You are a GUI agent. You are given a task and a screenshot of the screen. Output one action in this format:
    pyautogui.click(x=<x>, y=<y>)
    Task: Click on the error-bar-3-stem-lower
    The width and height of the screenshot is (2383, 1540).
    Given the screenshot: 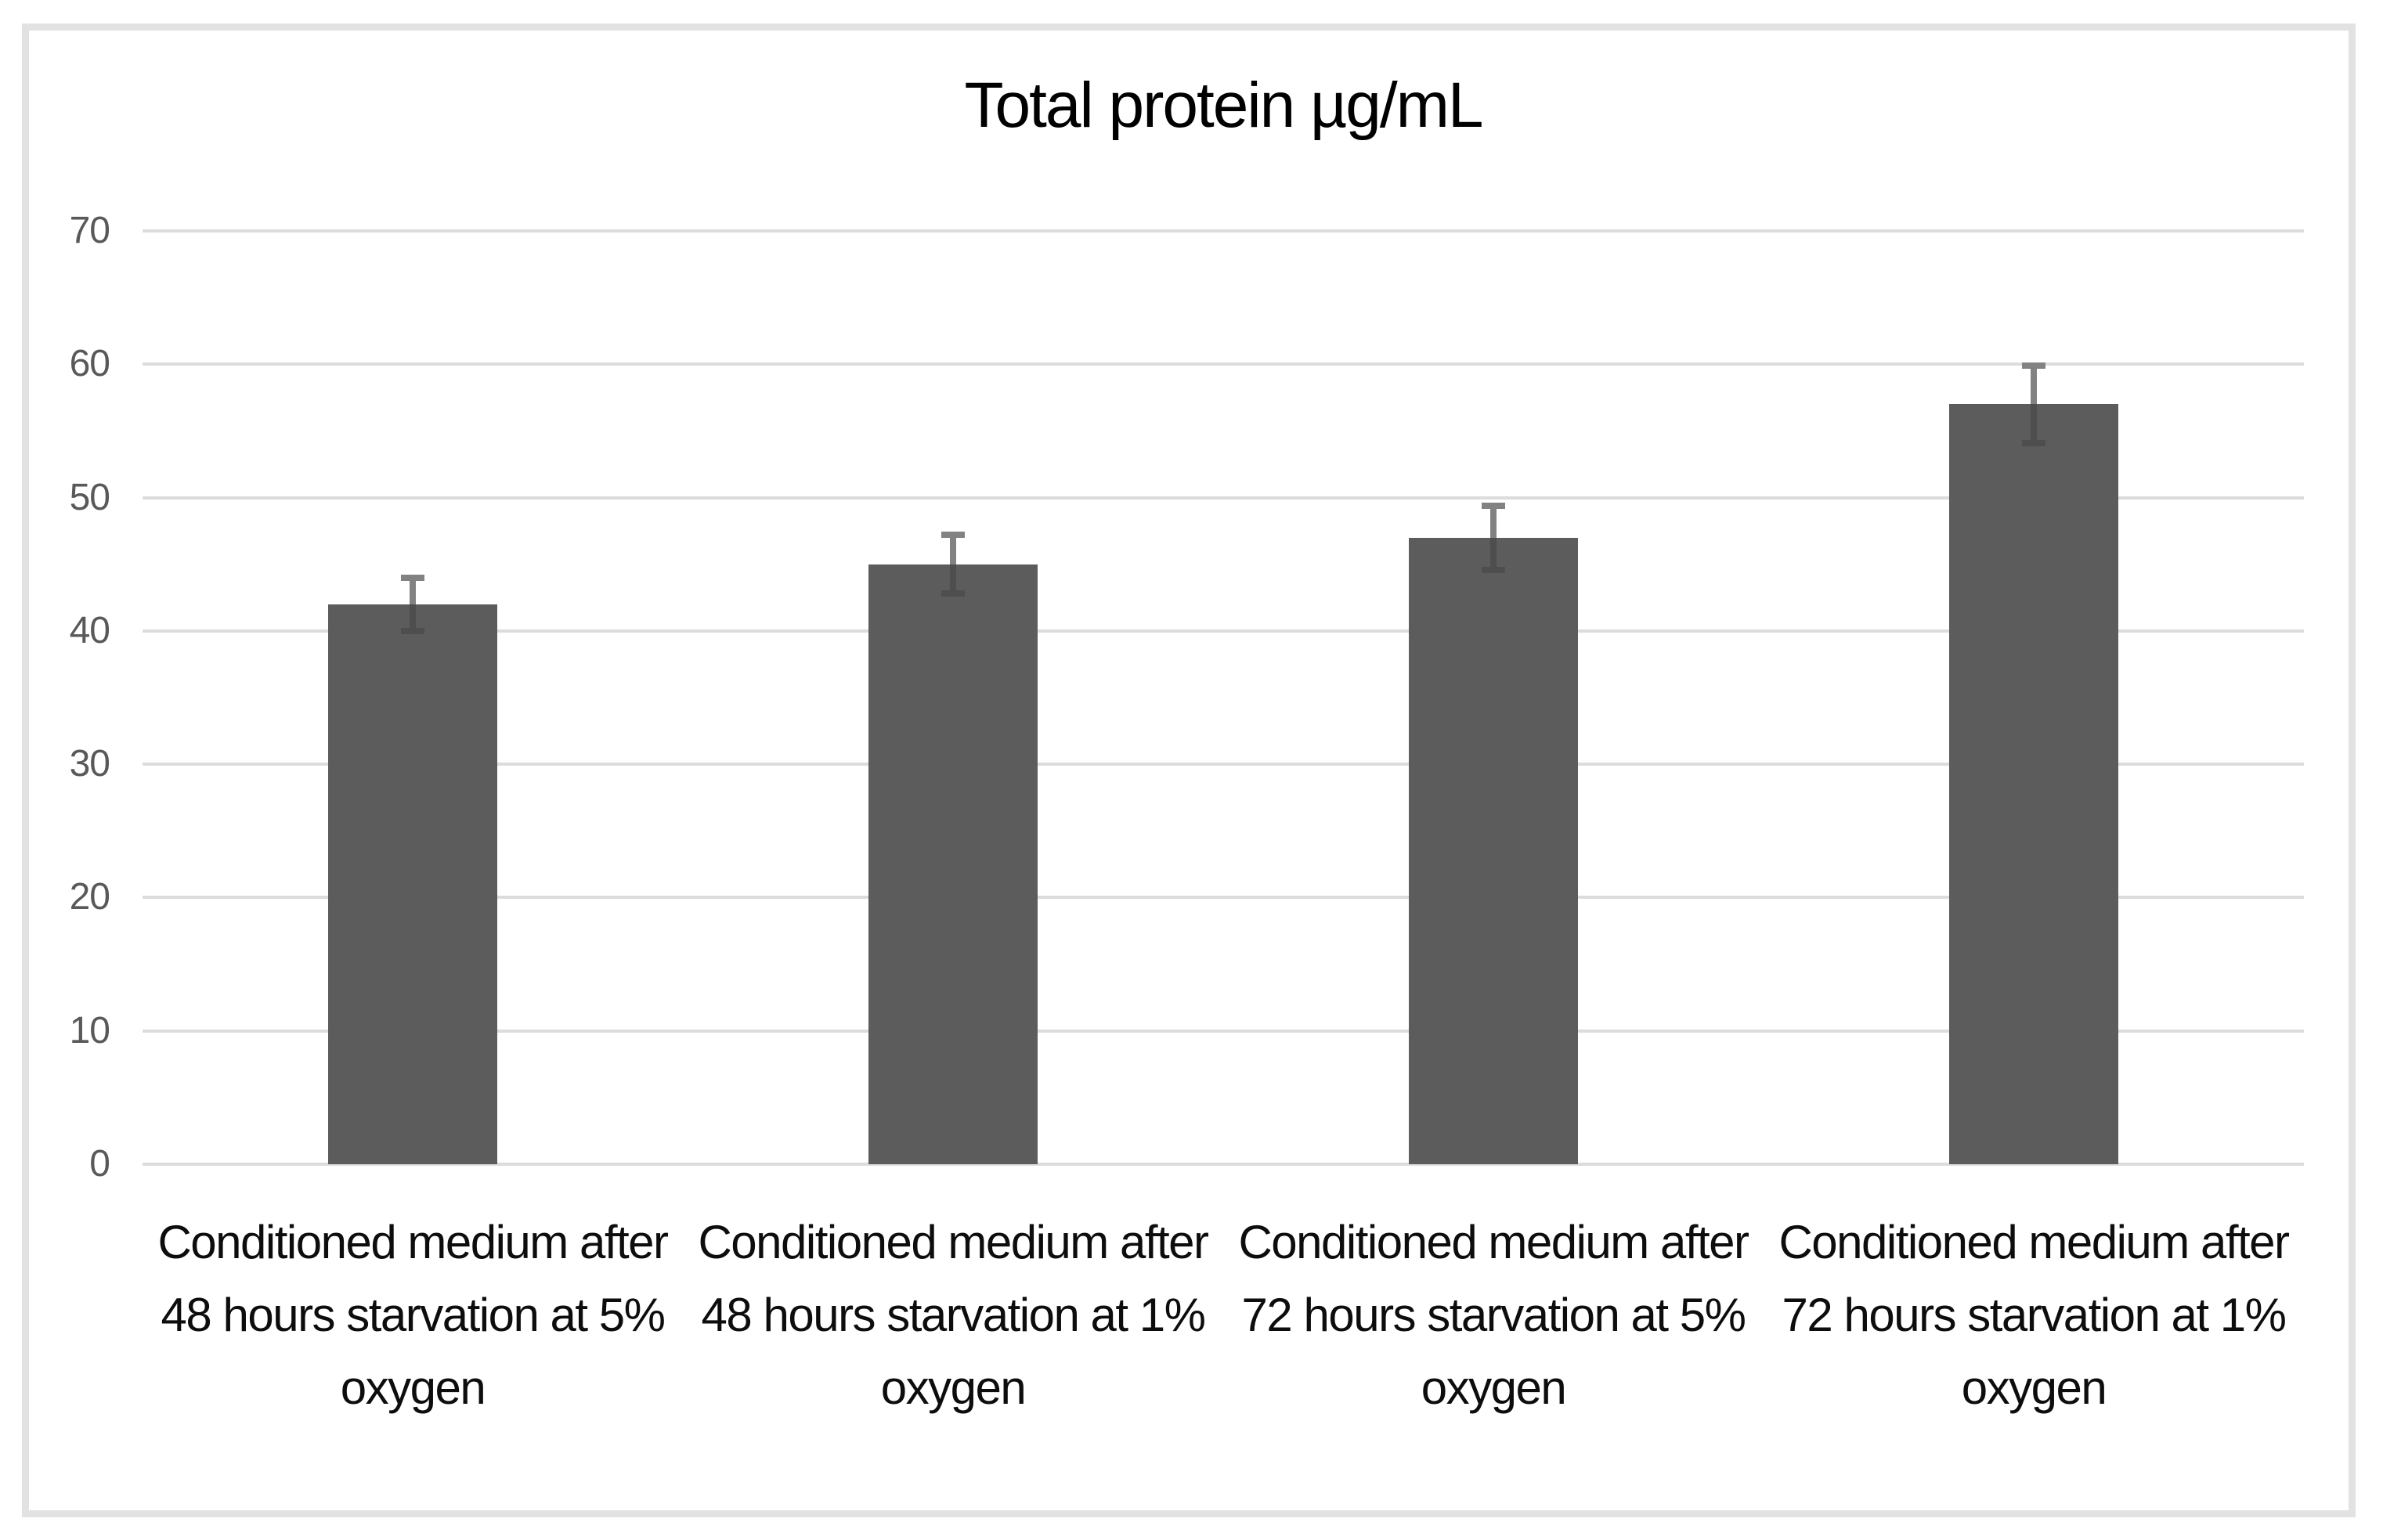 What is the action you would take?
    pyautogui.click(x=1493, y=553)
    